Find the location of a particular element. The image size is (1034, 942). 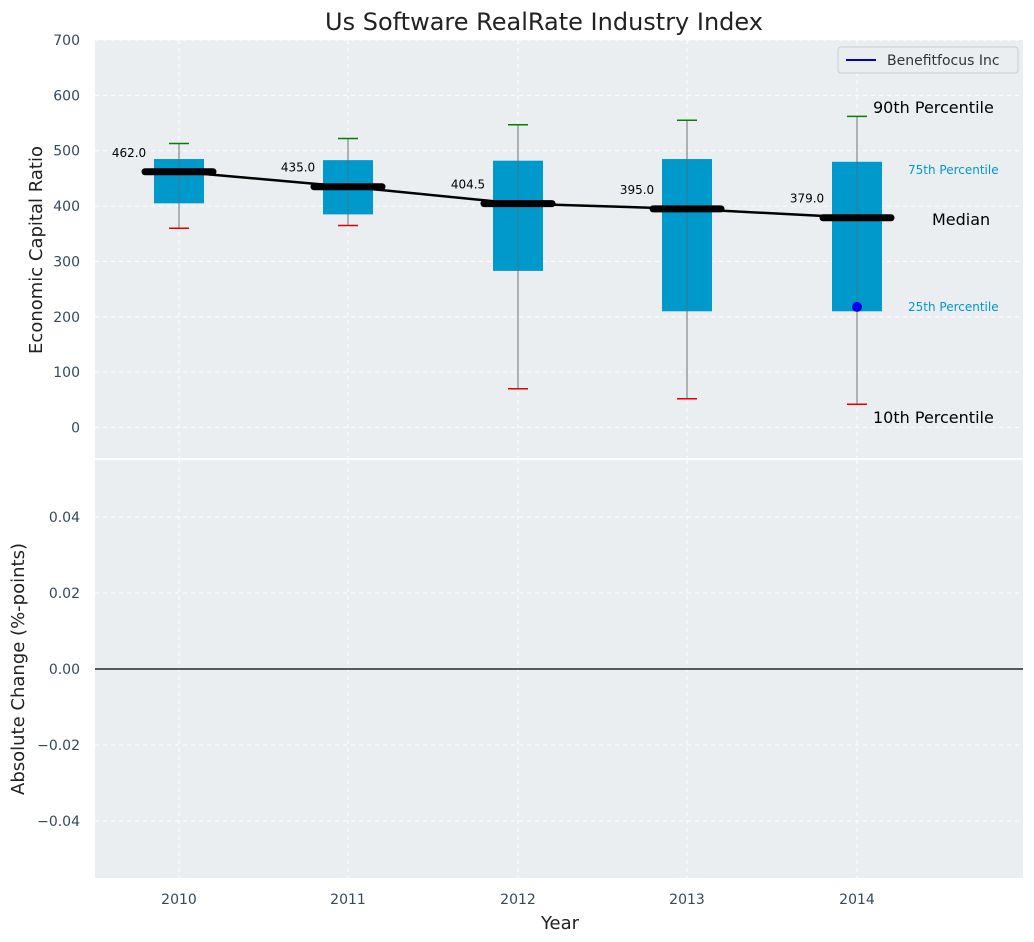

x-axis-label: Year is located at coordinates (560, 923).